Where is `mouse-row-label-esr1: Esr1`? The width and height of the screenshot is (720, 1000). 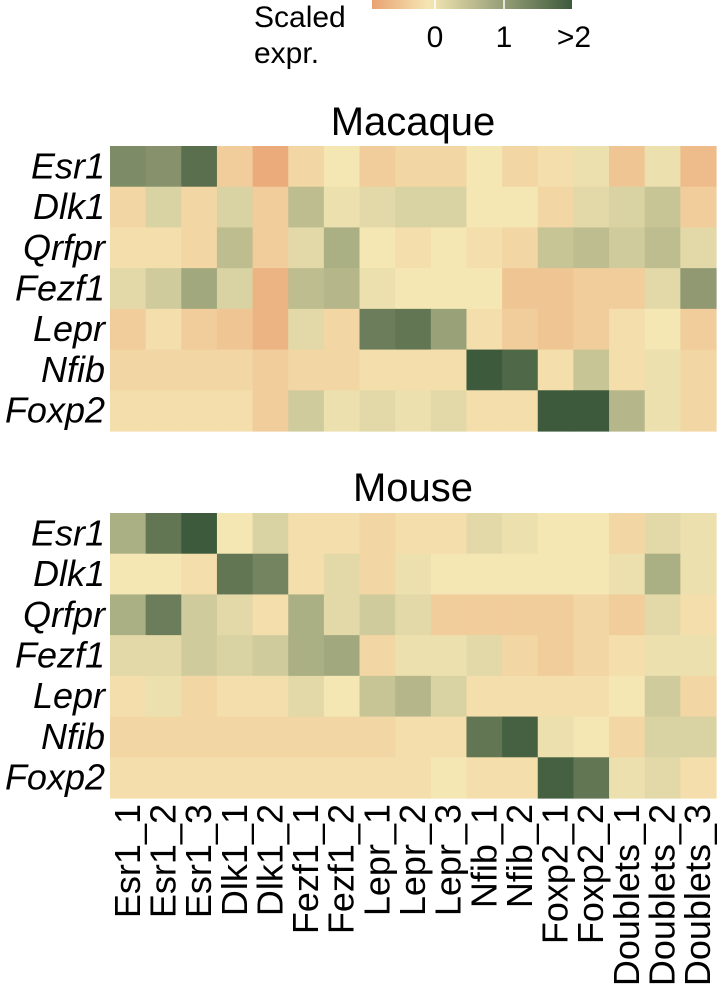
mouse-row-label-esr1: Esr1 is located at coordinates (68, 532).